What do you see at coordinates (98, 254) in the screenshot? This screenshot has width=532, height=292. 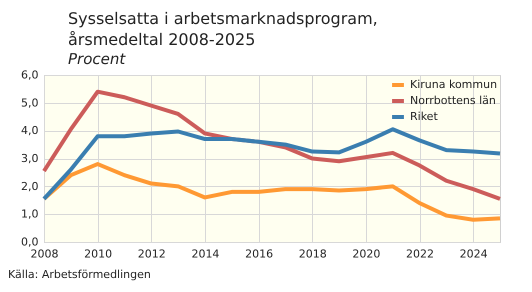 I see `x-tick-label: 2010` at bounding box center [98, 254].